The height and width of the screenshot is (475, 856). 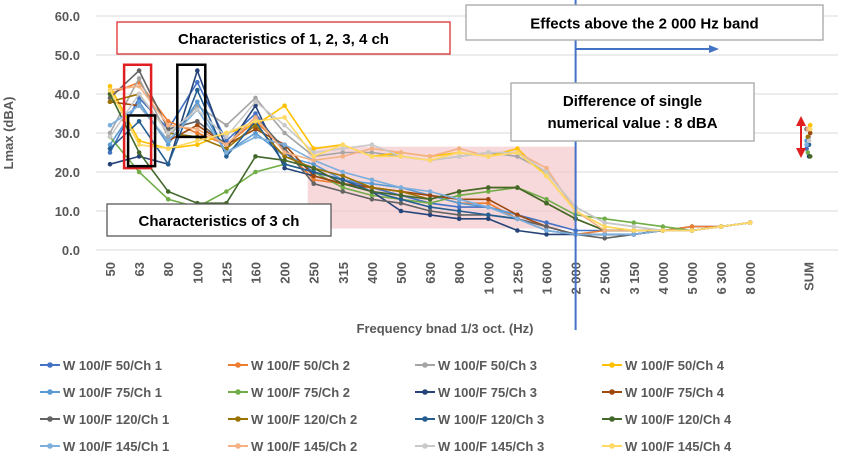 I want to click on x-tick-label: 6 300, so click(x=721, y=278).